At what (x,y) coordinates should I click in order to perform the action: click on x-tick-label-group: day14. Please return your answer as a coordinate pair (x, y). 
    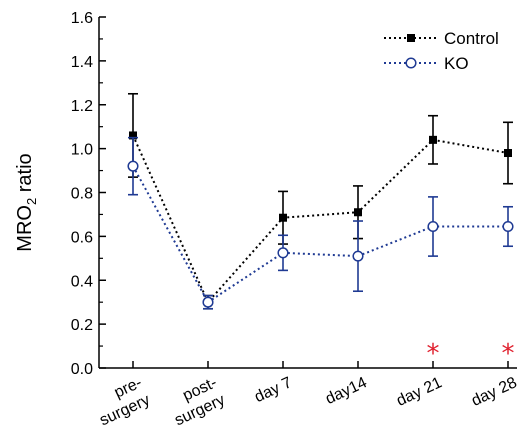
    Looking at the image, I should click on (346, 391).